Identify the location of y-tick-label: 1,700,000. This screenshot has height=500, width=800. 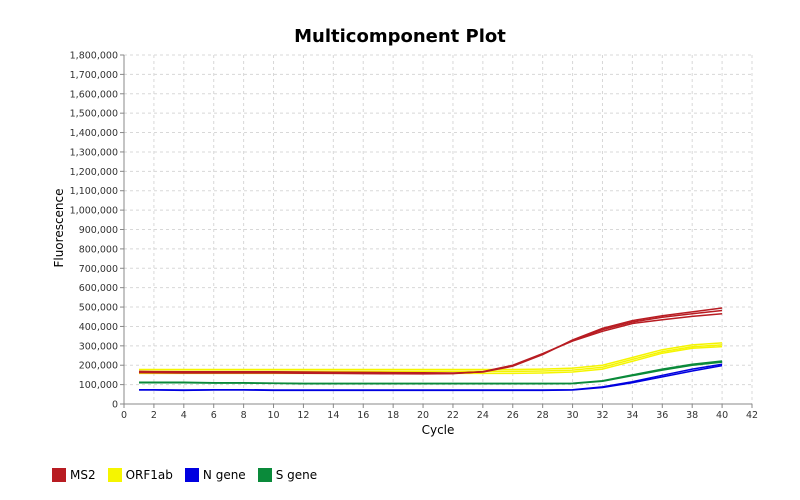
(94, 75).